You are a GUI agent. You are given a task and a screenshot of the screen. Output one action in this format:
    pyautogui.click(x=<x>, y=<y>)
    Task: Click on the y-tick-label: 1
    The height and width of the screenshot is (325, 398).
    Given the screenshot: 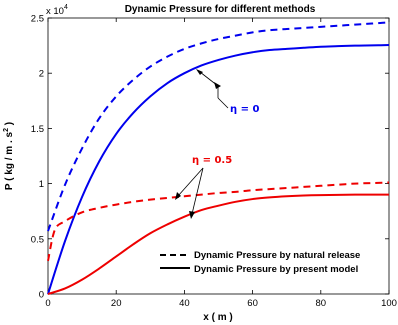 What is the action you would take?
    pyautogui.click(x=41, y=184)
    